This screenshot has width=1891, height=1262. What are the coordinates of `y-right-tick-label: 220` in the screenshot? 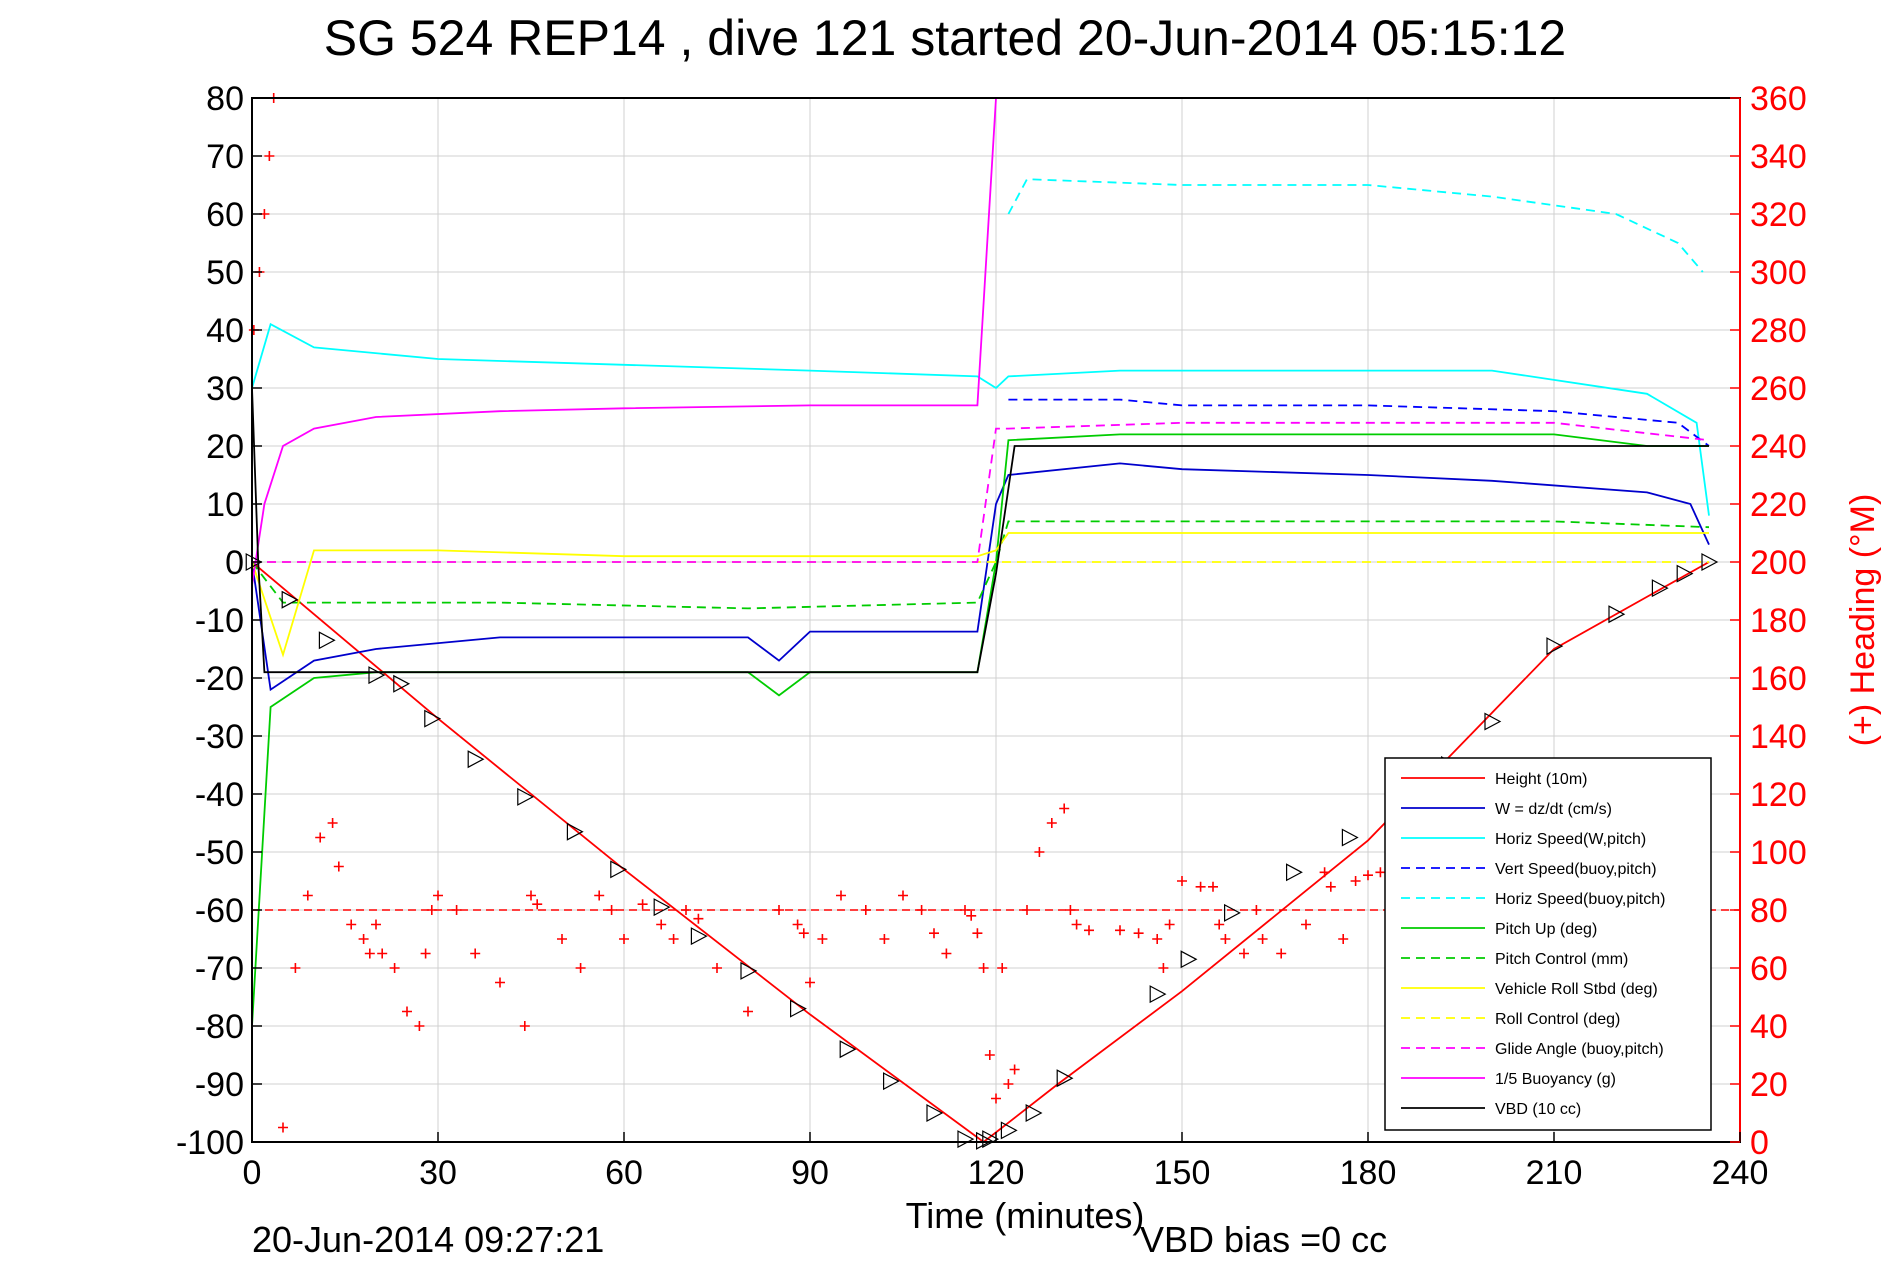 It's located at (1778, 505).